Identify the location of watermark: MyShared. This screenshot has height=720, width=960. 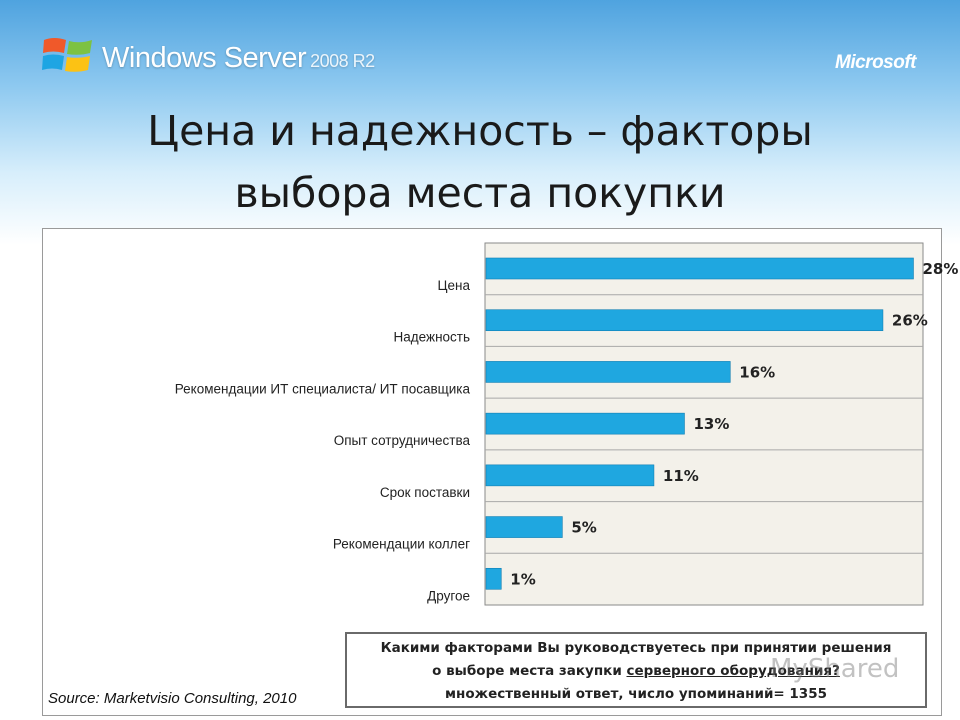
(835, 669).